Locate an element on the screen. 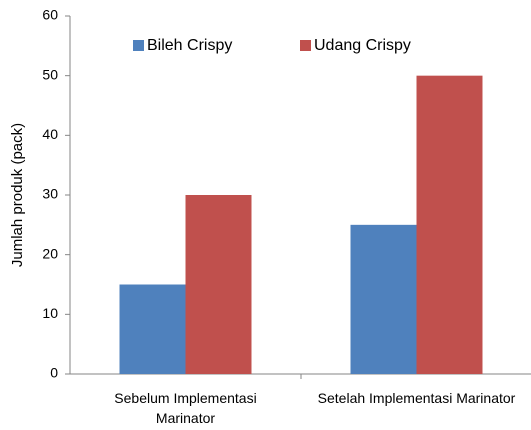 Image resolution: width=531 pixels, height=430 pixels. x-tick-label: Setelah Implementasi Marinator is located at coordinates (416, 398).